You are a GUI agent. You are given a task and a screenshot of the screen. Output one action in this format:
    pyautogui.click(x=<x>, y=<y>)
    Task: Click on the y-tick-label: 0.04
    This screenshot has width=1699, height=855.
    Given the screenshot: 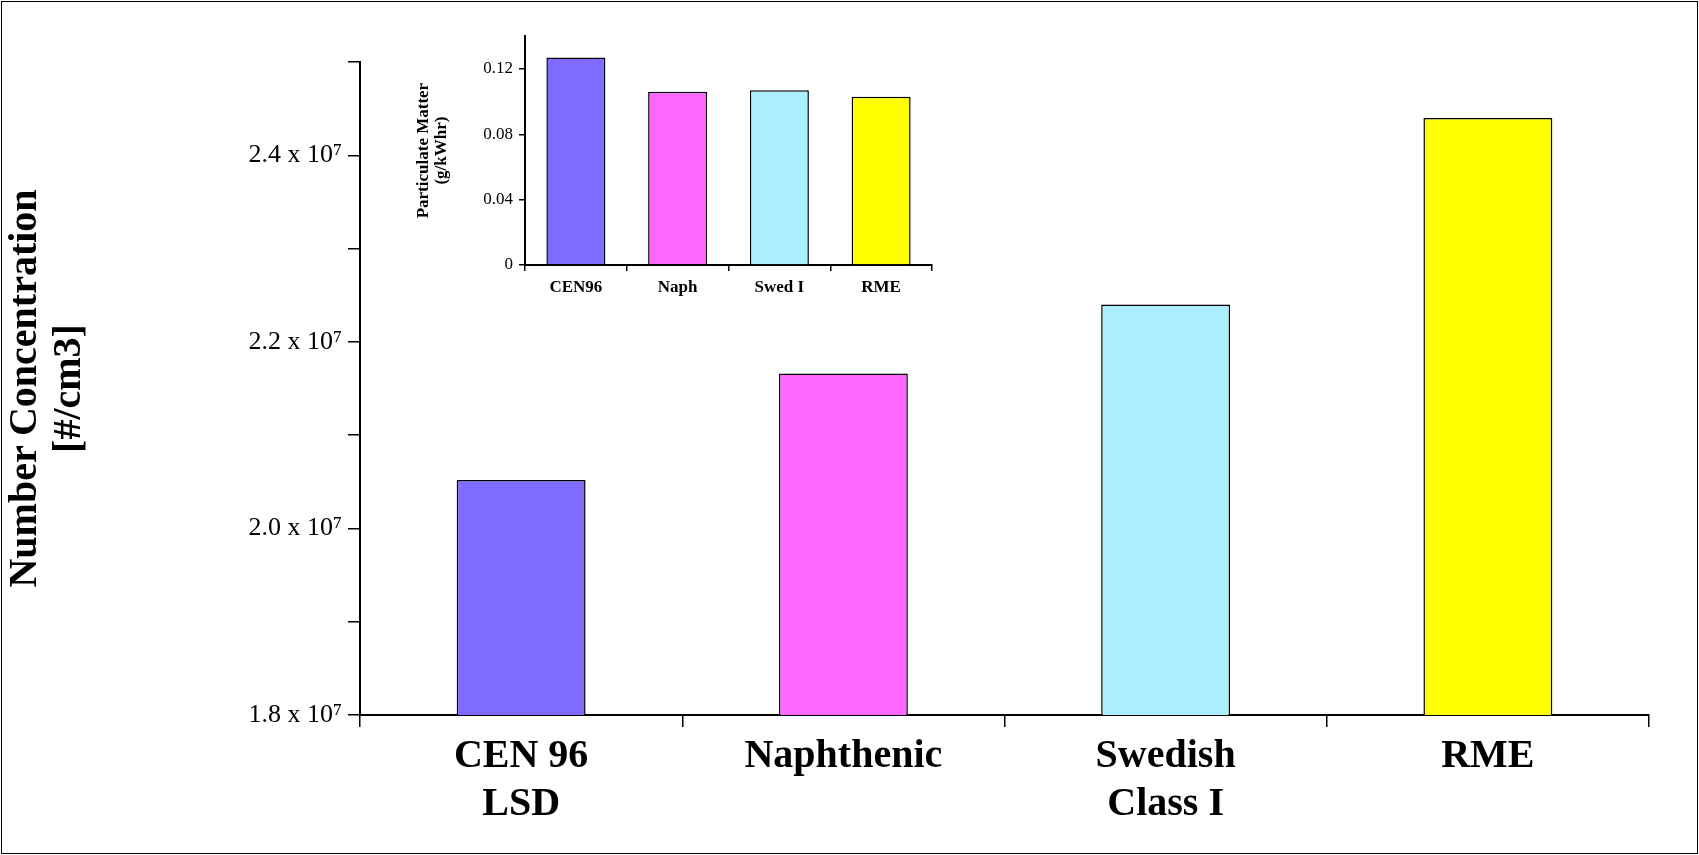 What is the action you would take?
    pyautogui.click(x=498, y=199)
    